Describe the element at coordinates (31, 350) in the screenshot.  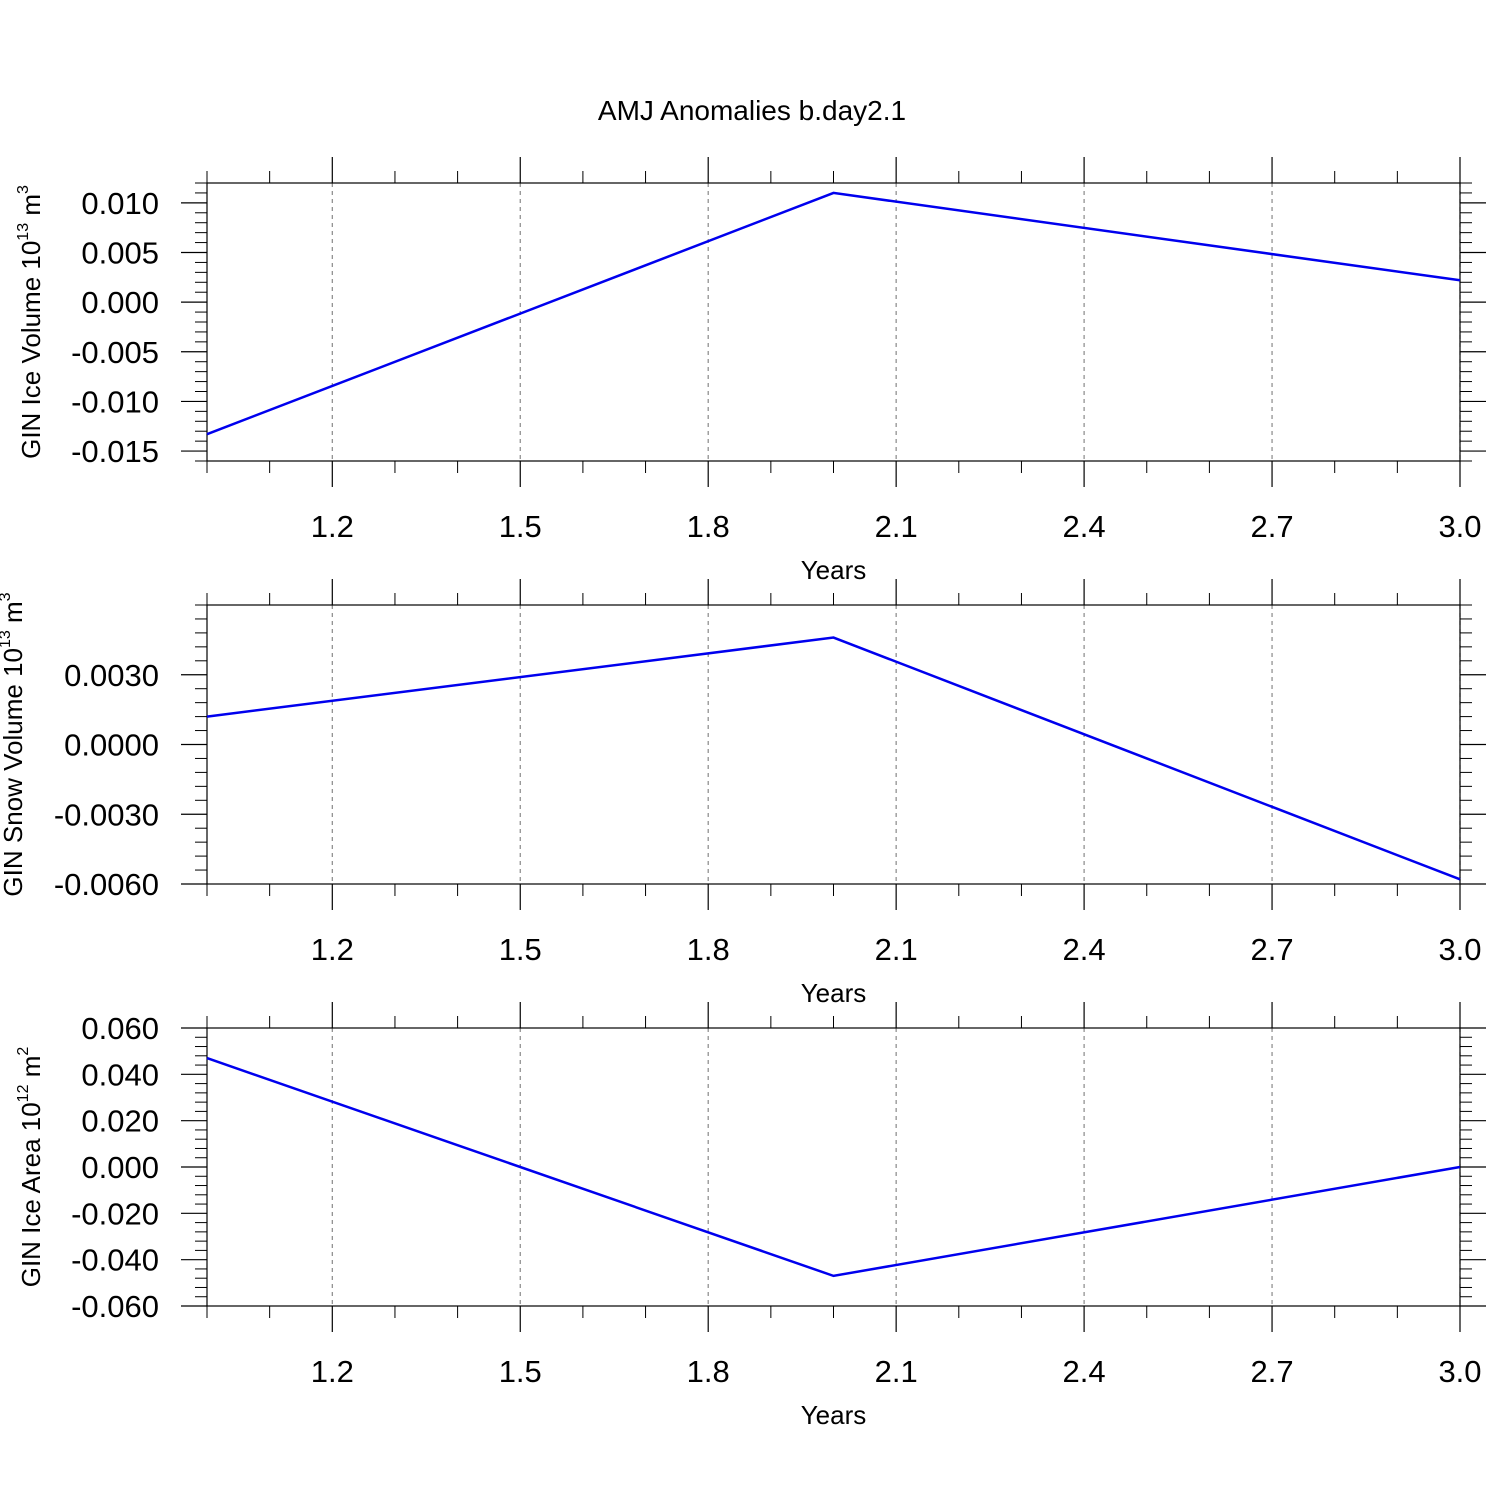
I see `y-axis-label-text: GIN Ice Volume 10` at that location.